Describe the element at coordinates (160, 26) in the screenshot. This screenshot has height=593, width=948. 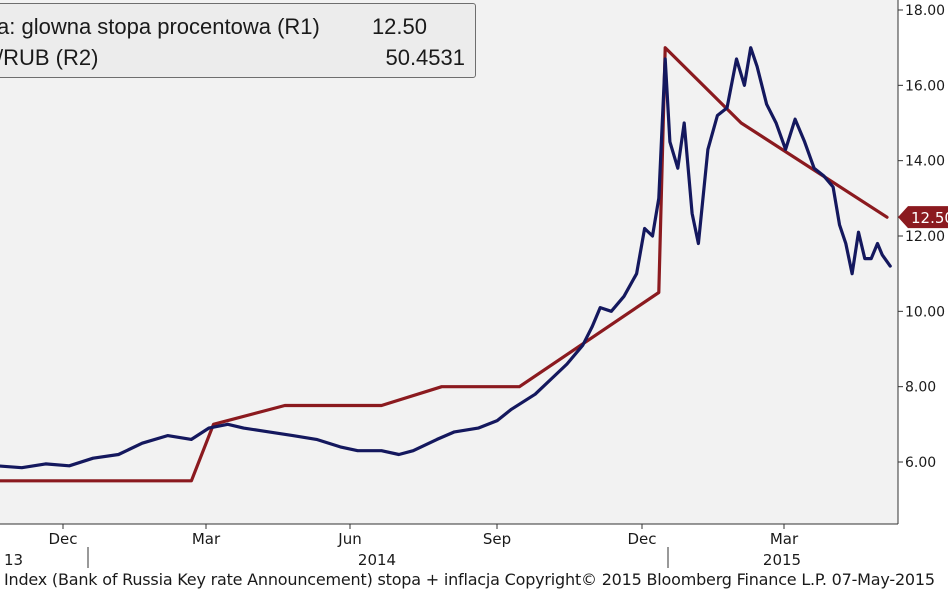
I see `legend-rate-label: a: glowna stopa procentowa (R1)` at that location.